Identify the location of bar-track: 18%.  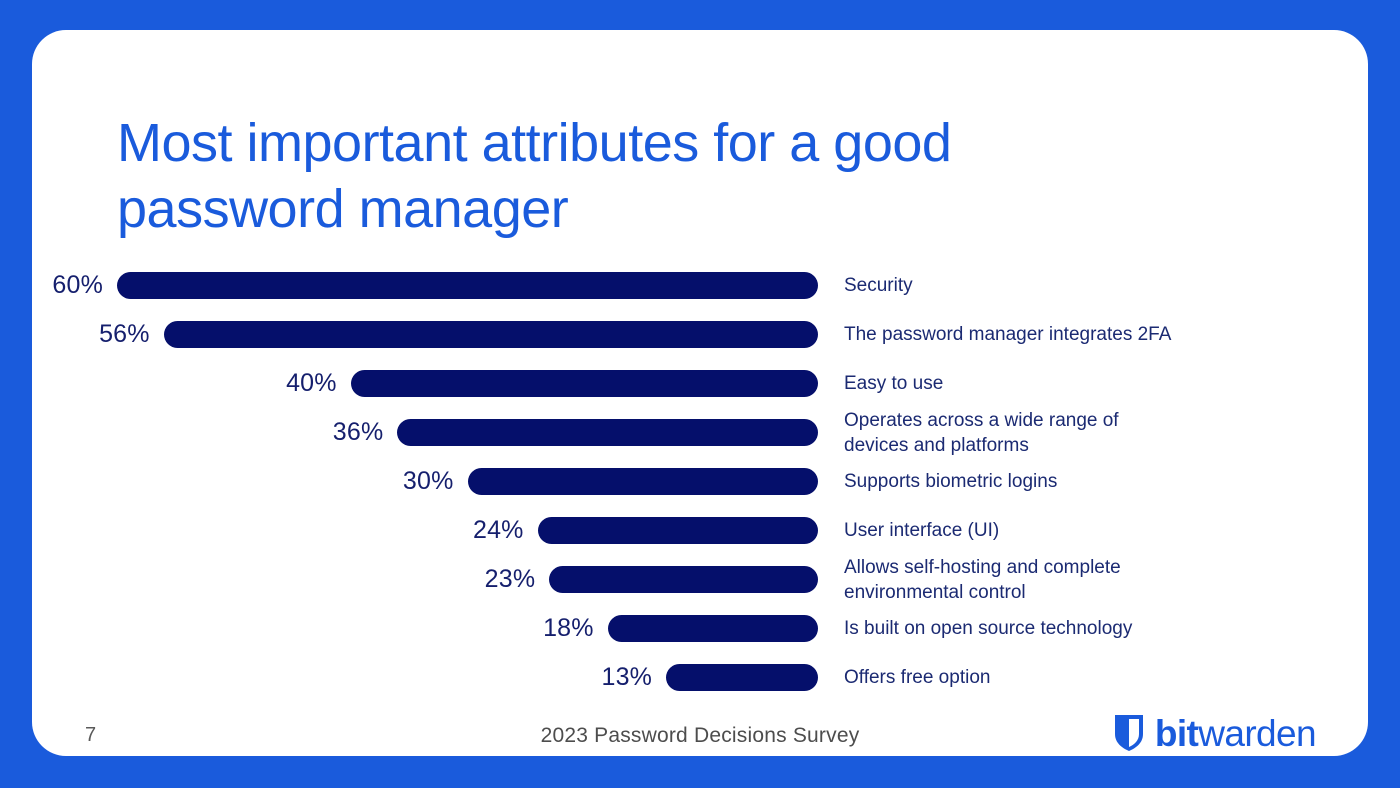
(467, 628).